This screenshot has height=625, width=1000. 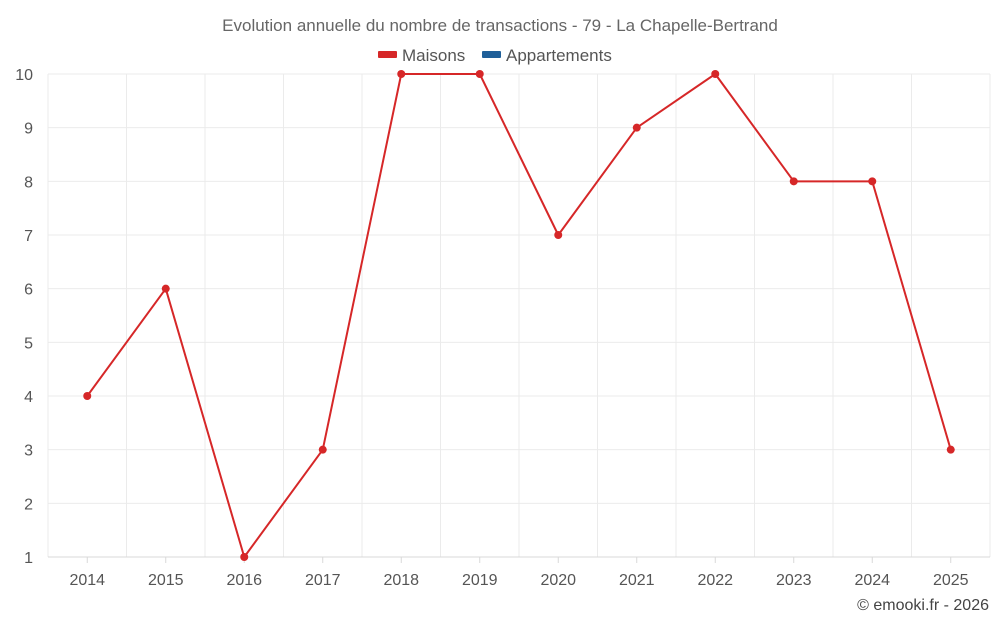 What do you see at coordinates (433, 55) in the screenshot?
I see `legend-label-maisons: Maisons` at bounding box center [433, 55].